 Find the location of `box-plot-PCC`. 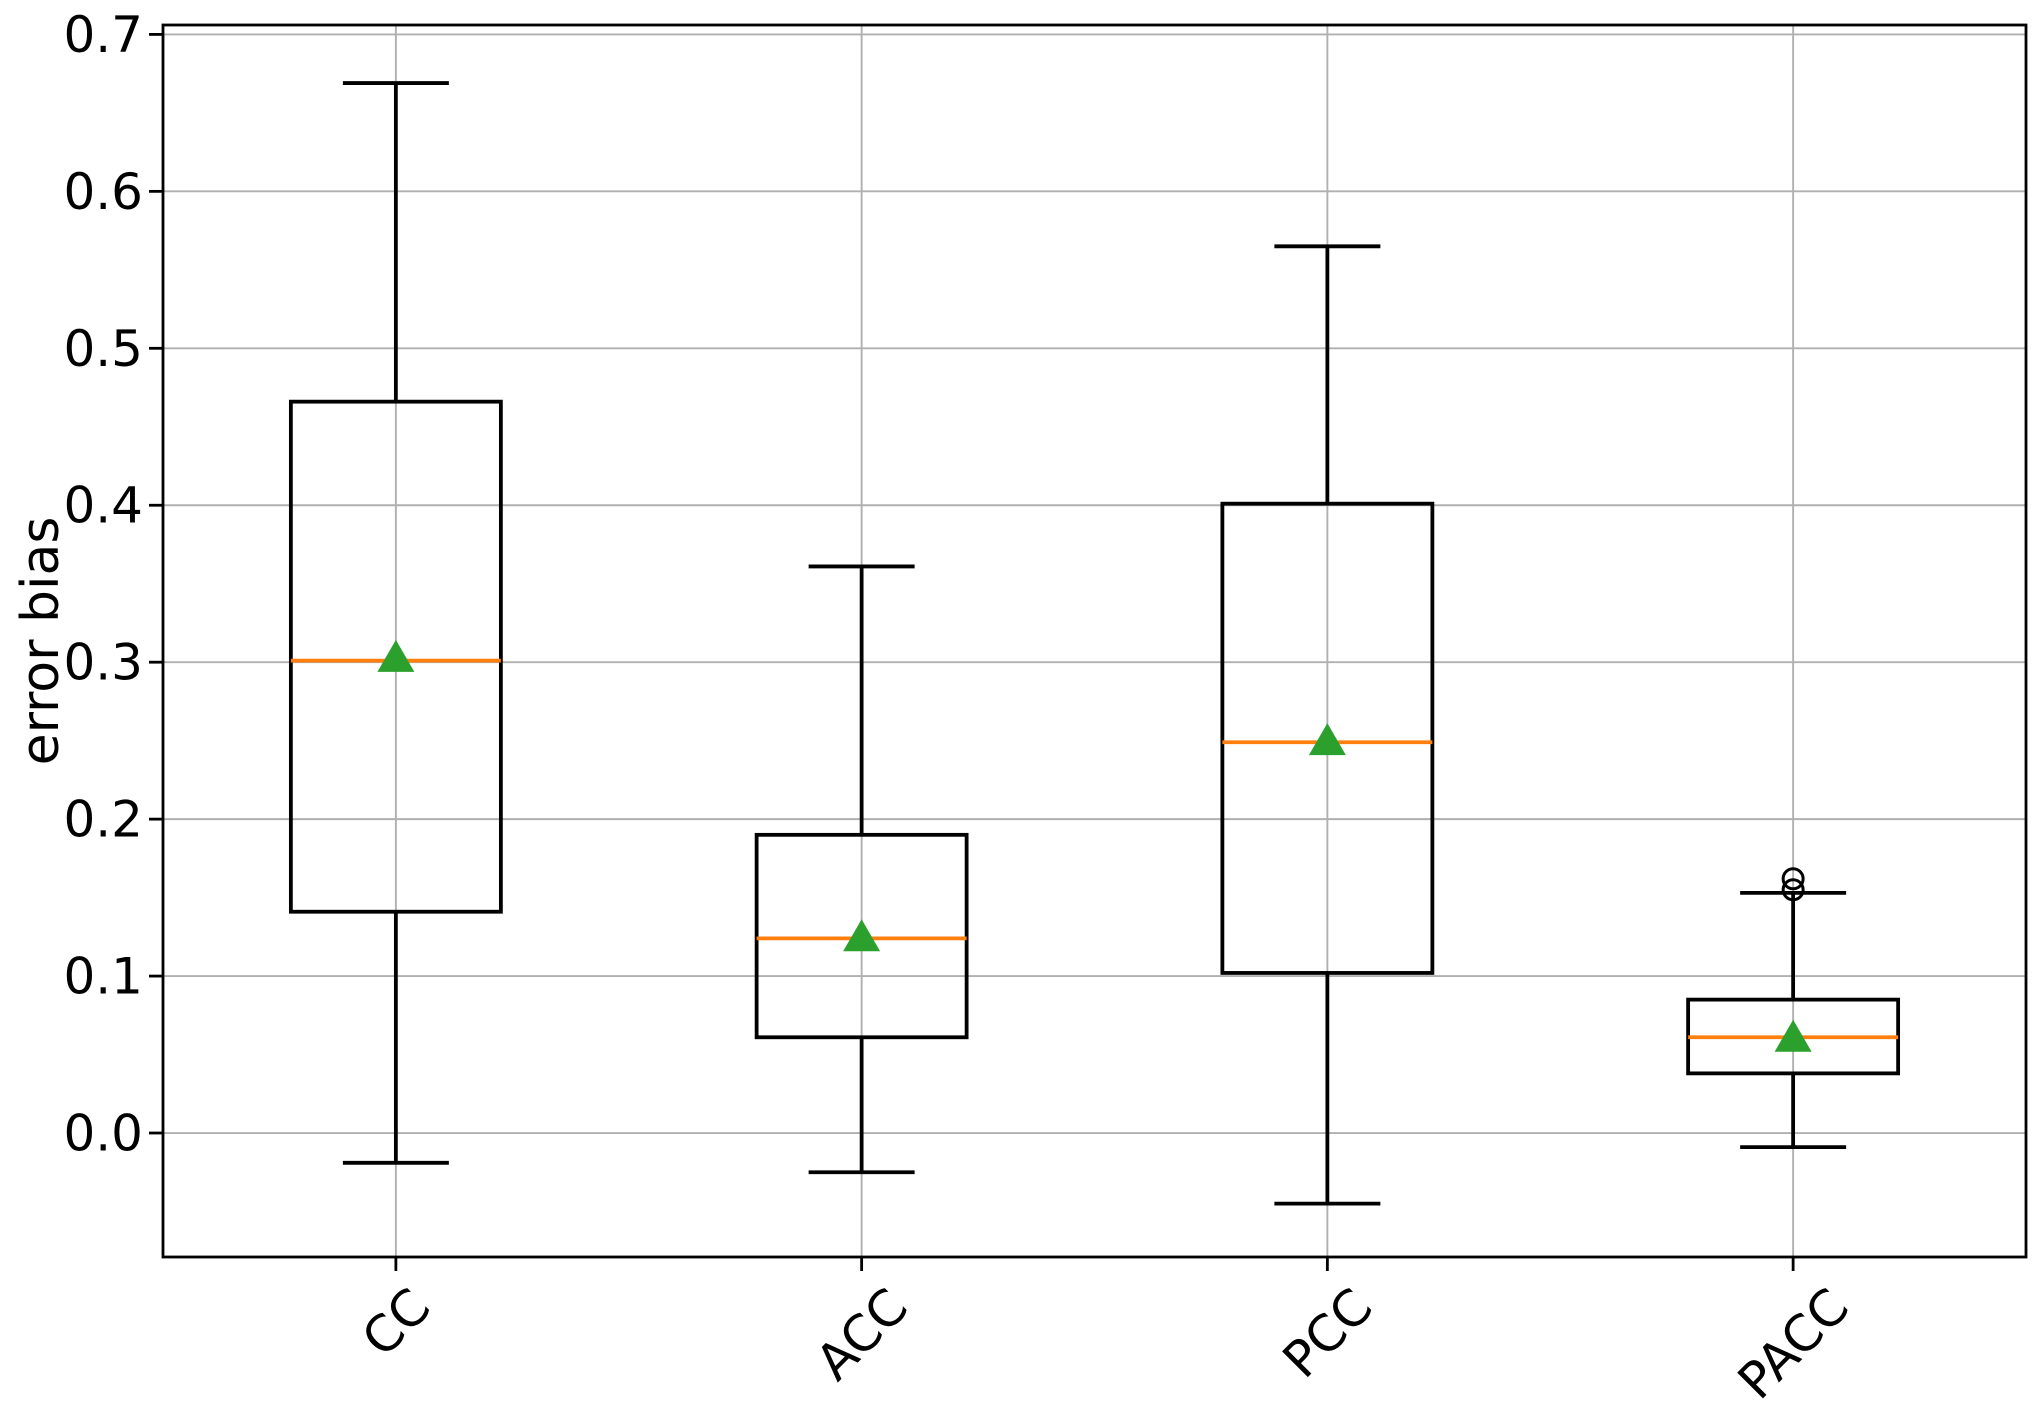

box-plot-PCC is located at coordinates (1327, 725).